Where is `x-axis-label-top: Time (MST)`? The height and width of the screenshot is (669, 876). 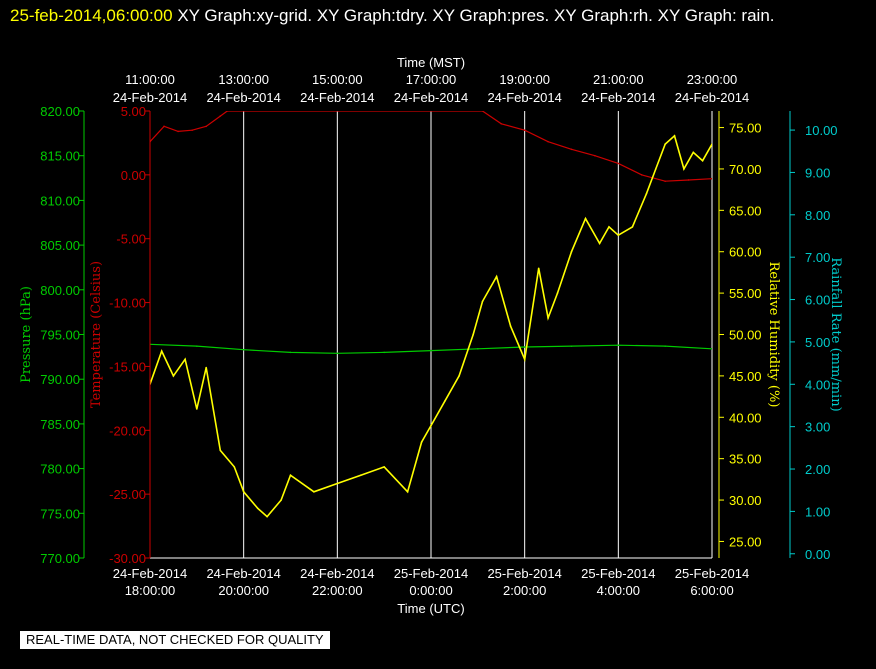
x-axis-label-top: Time (MST) is located at coordinates (431, 62).